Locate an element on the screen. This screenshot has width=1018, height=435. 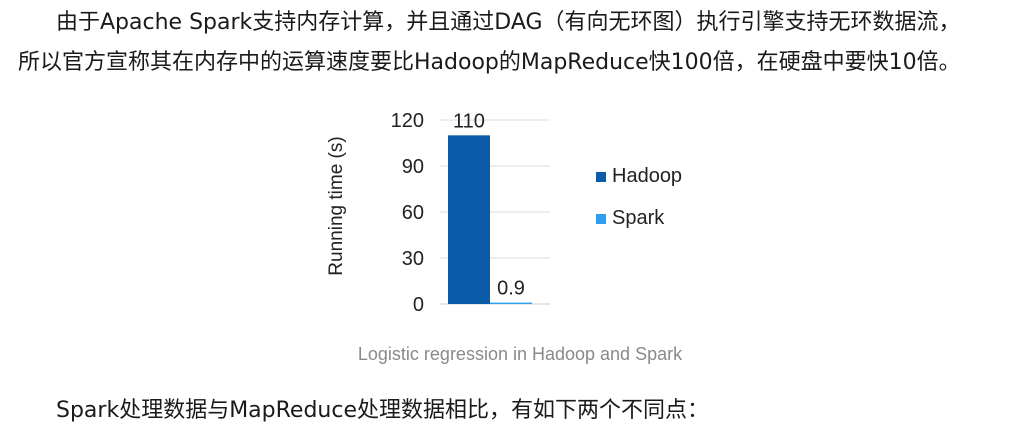
data-label-hadoop: 110 is located at coordinates (469, 121).